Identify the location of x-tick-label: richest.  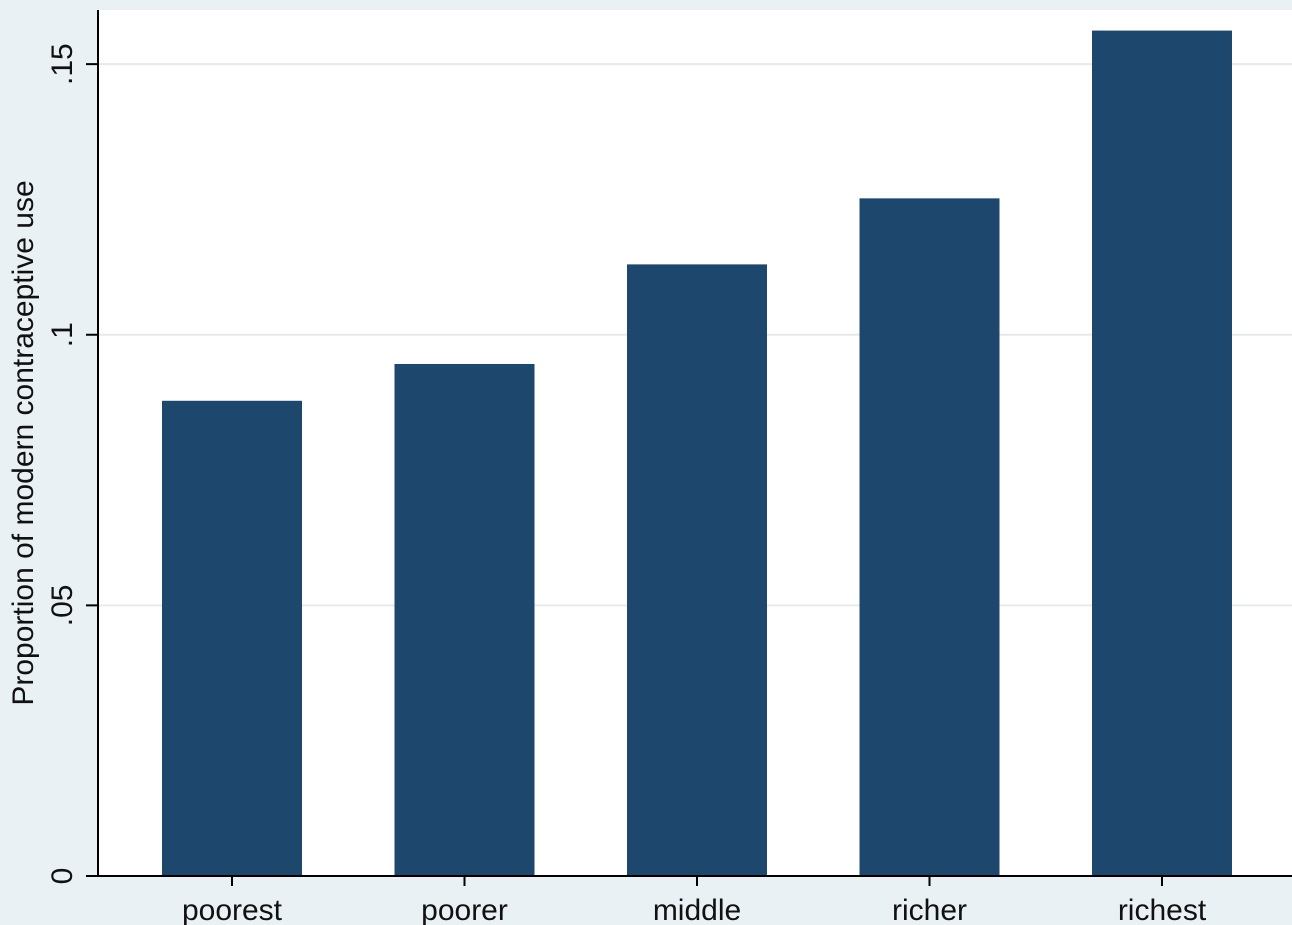
(1162, 909).